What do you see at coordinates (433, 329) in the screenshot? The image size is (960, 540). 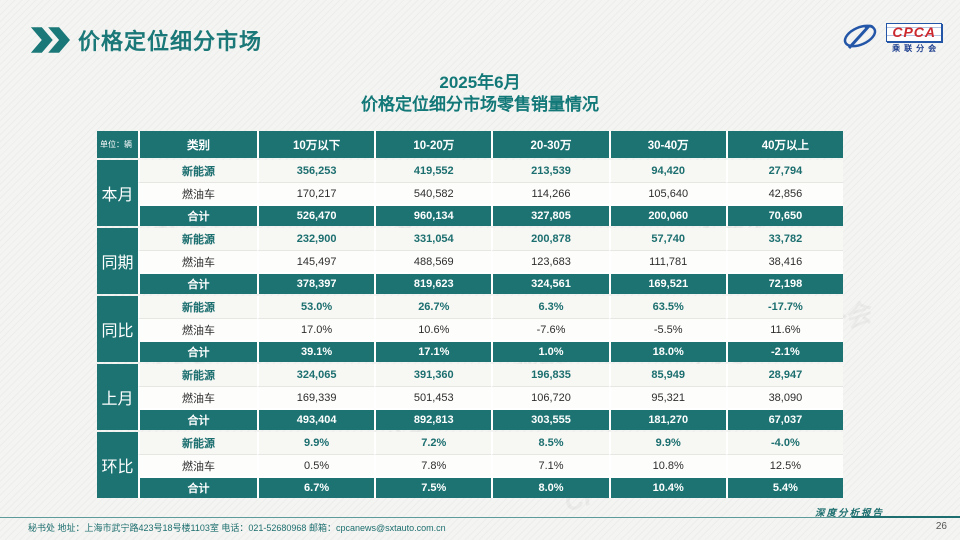 I see `value-cell: 10.6%` at bounding box center [433, 329].